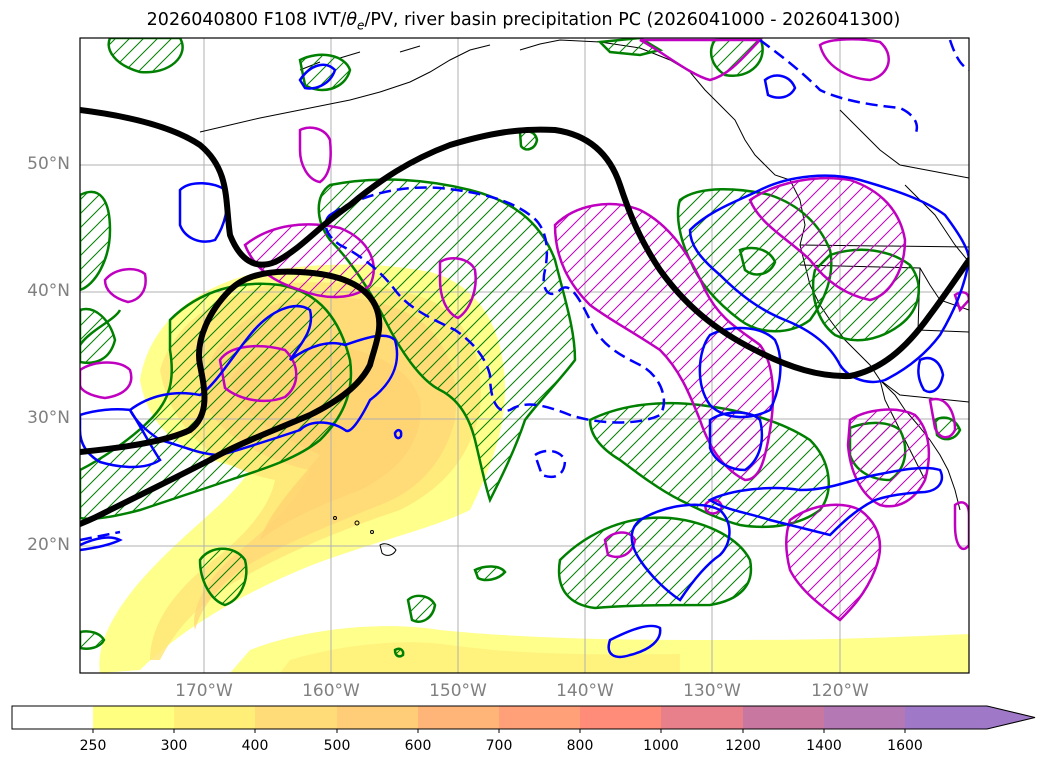 The height and width of the screenshot is (767, 1047). Describe the element at coordinates (418, 746) in the screenshot. I see `colorbar-tick-label: 600` at that location.